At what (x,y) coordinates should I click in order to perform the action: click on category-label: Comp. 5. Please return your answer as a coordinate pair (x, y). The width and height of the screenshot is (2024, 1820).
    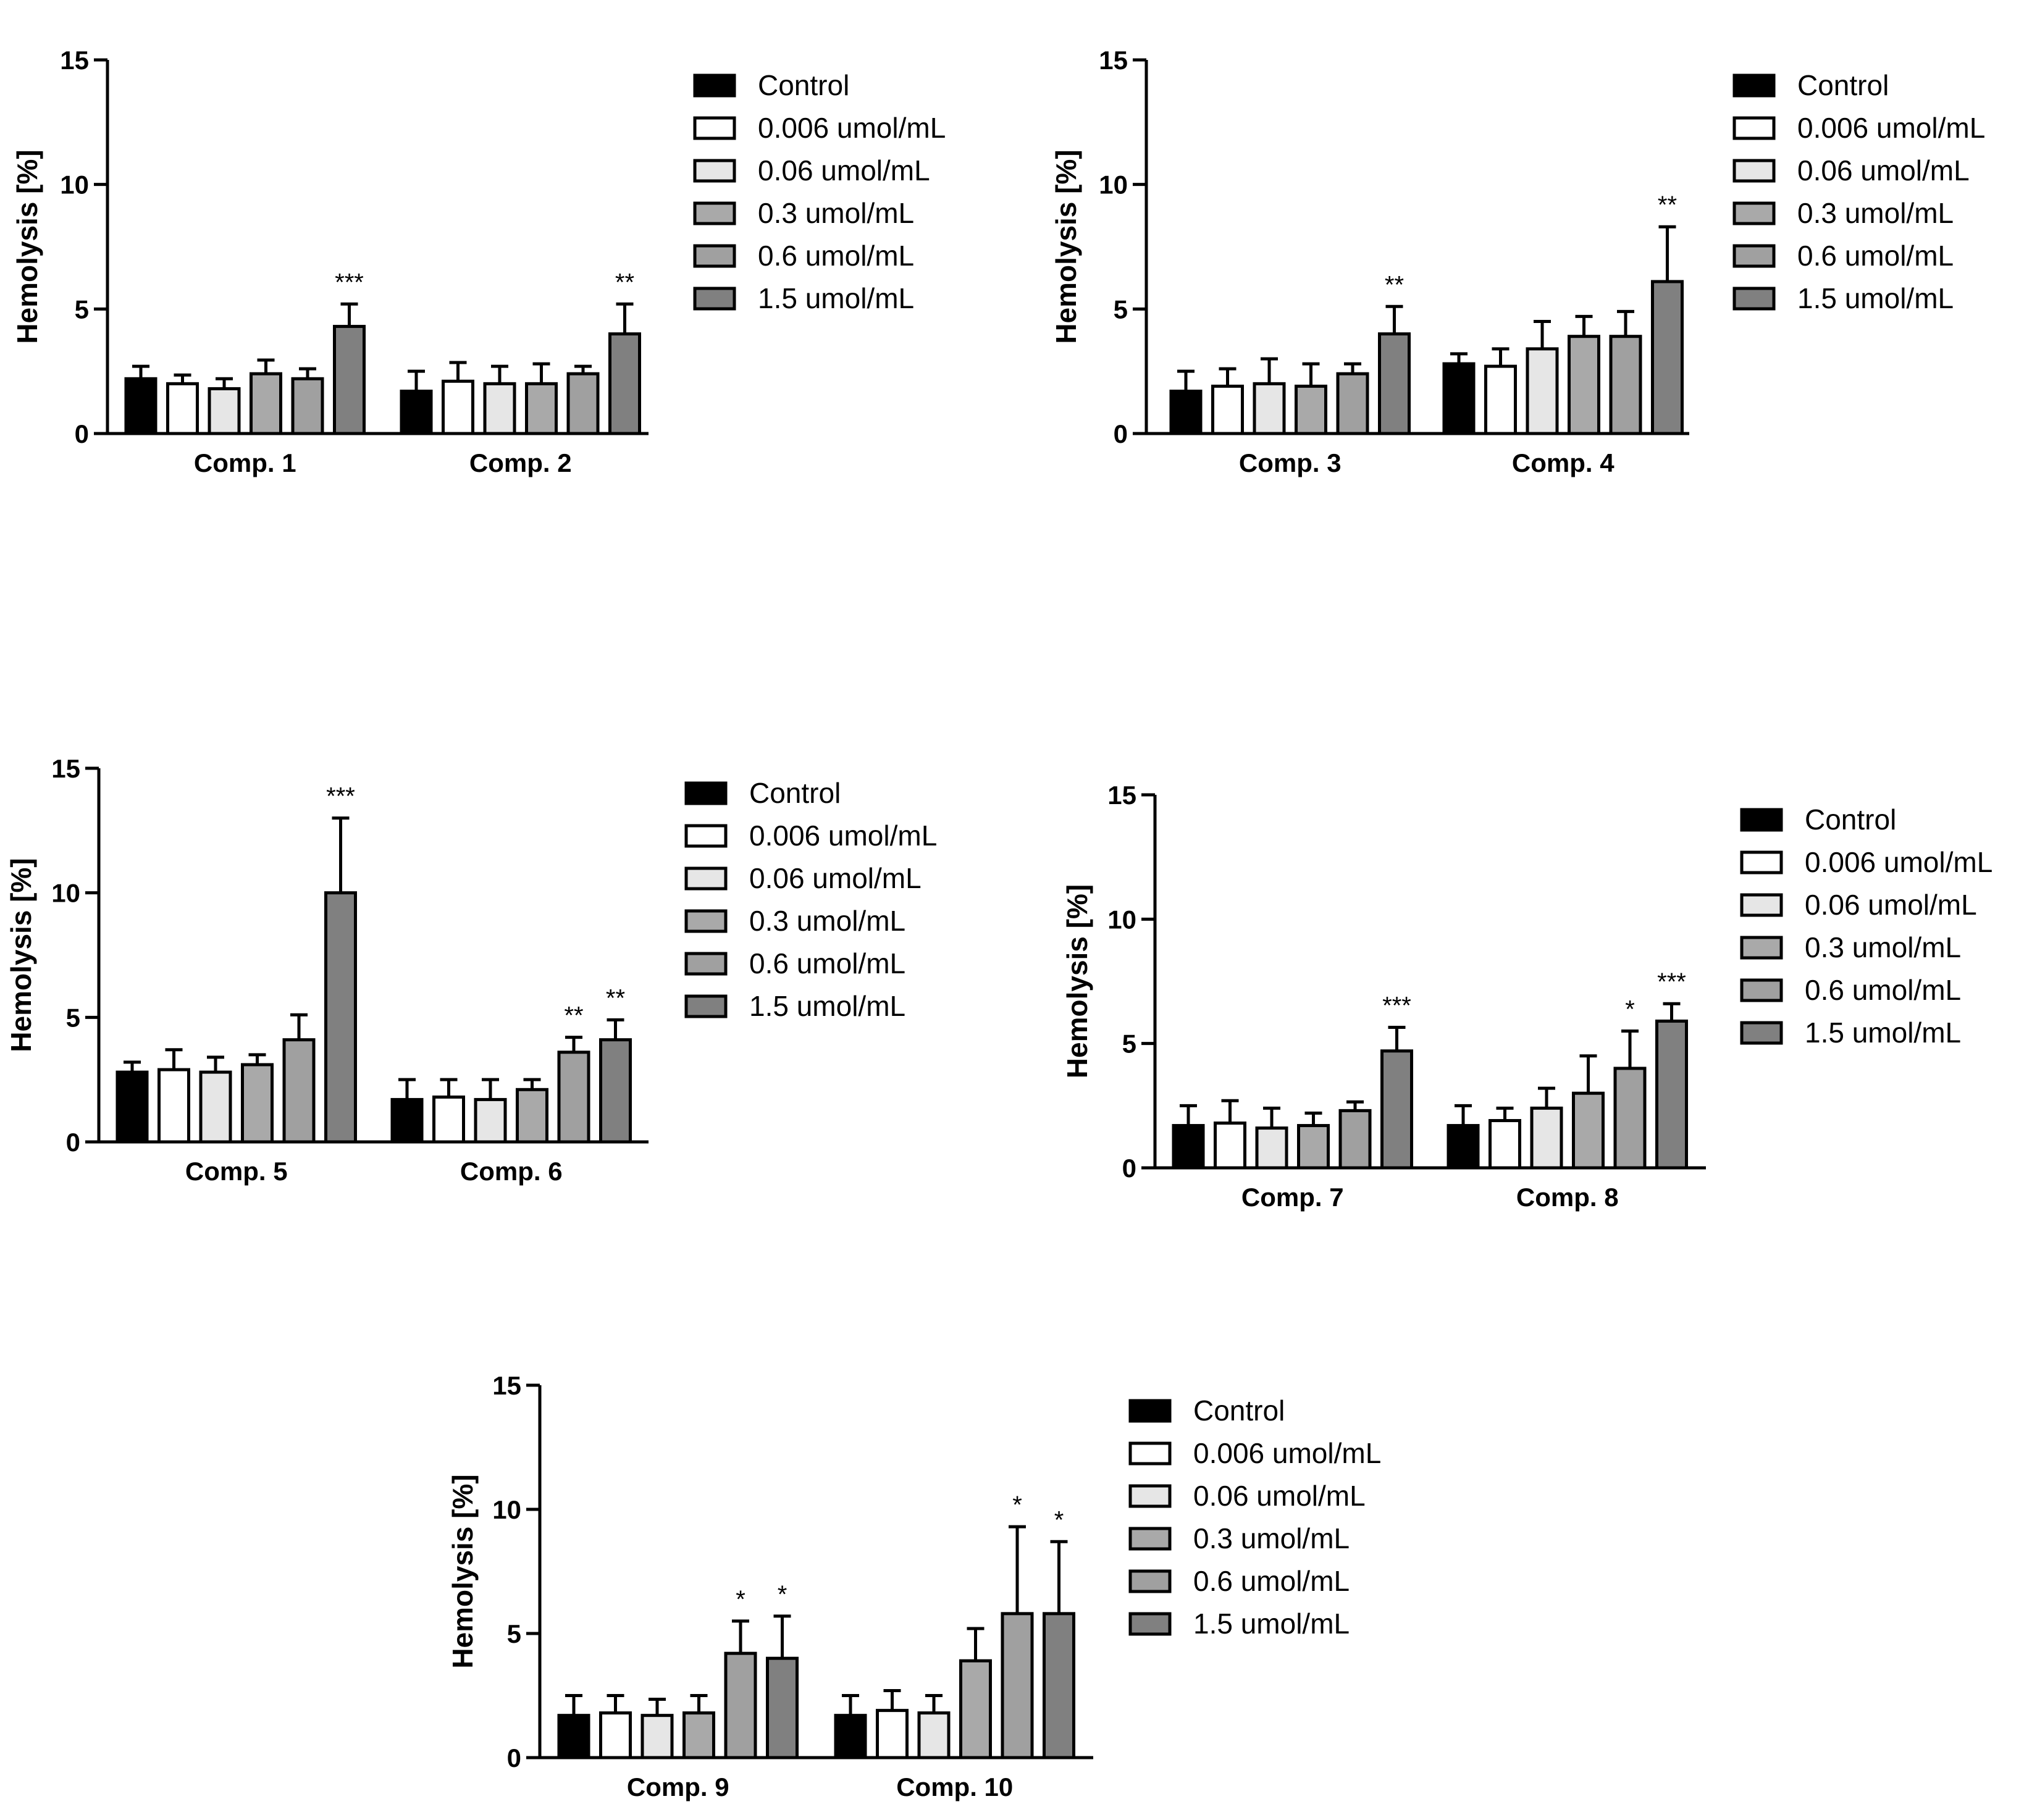
    Looking at the image, I should click on (236, 1171).